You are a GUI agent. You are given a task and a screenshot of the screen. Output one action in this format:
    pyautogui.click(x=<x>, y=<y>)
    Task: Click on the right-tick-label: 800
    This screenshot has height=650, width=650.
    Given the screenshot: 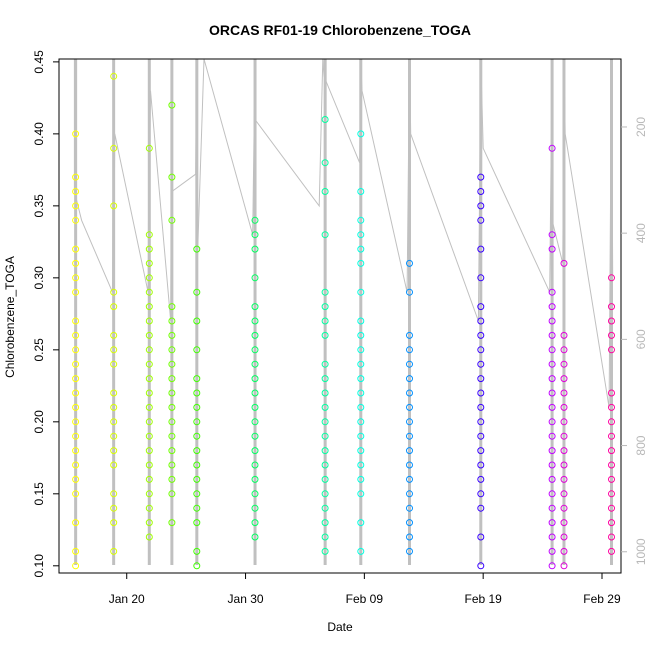 What is the action you would take?
    pyautogui.click(x=641, y=445)
    